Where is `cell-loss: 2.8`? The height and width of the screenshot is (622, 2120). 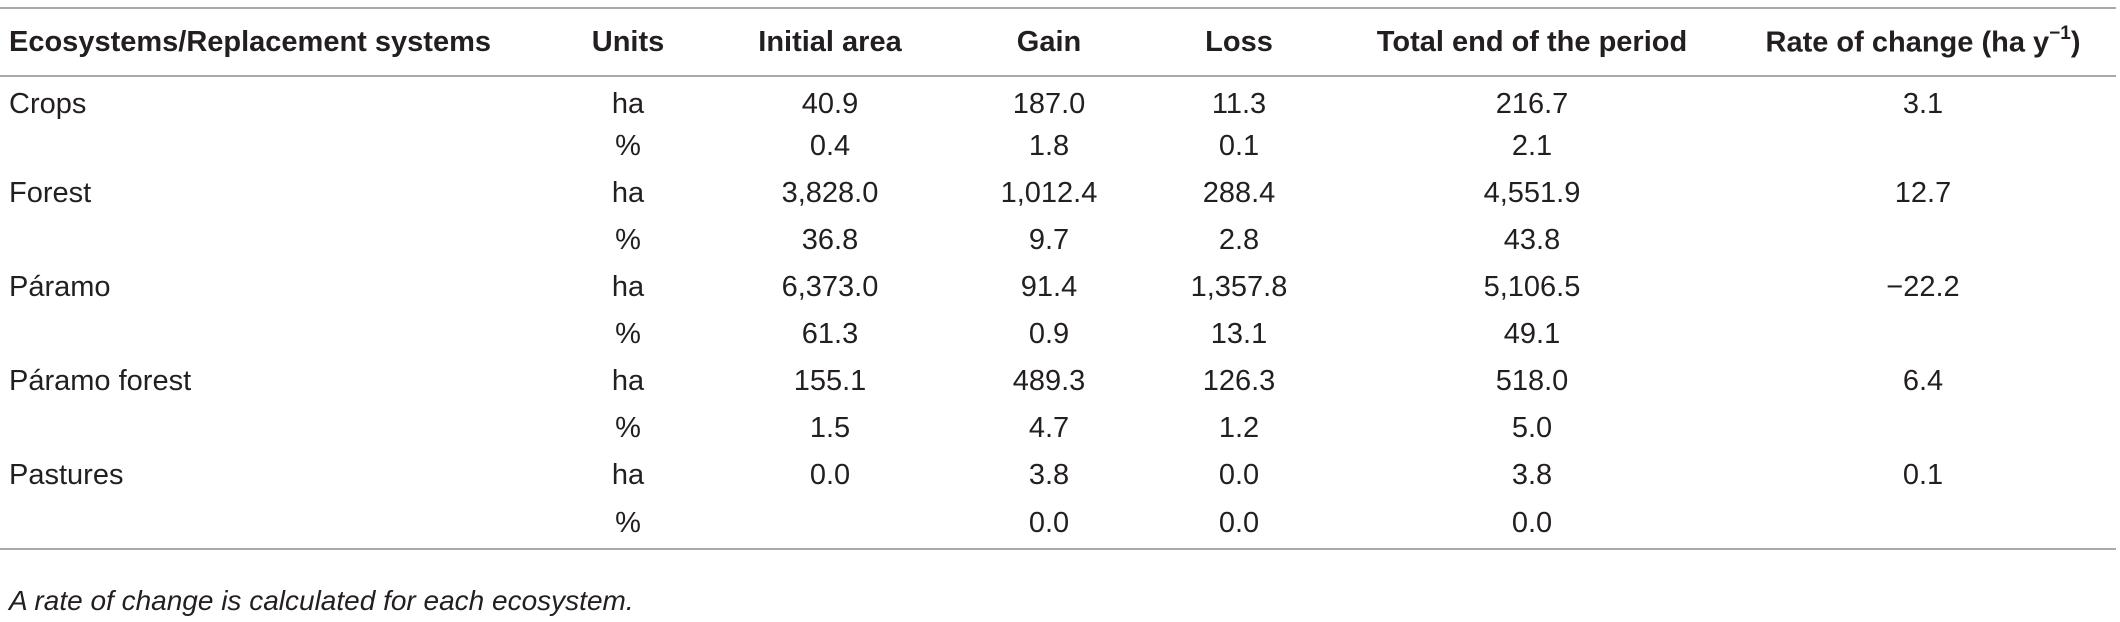 cell-loss: 2.8 is located at coordinates (1239, 240).